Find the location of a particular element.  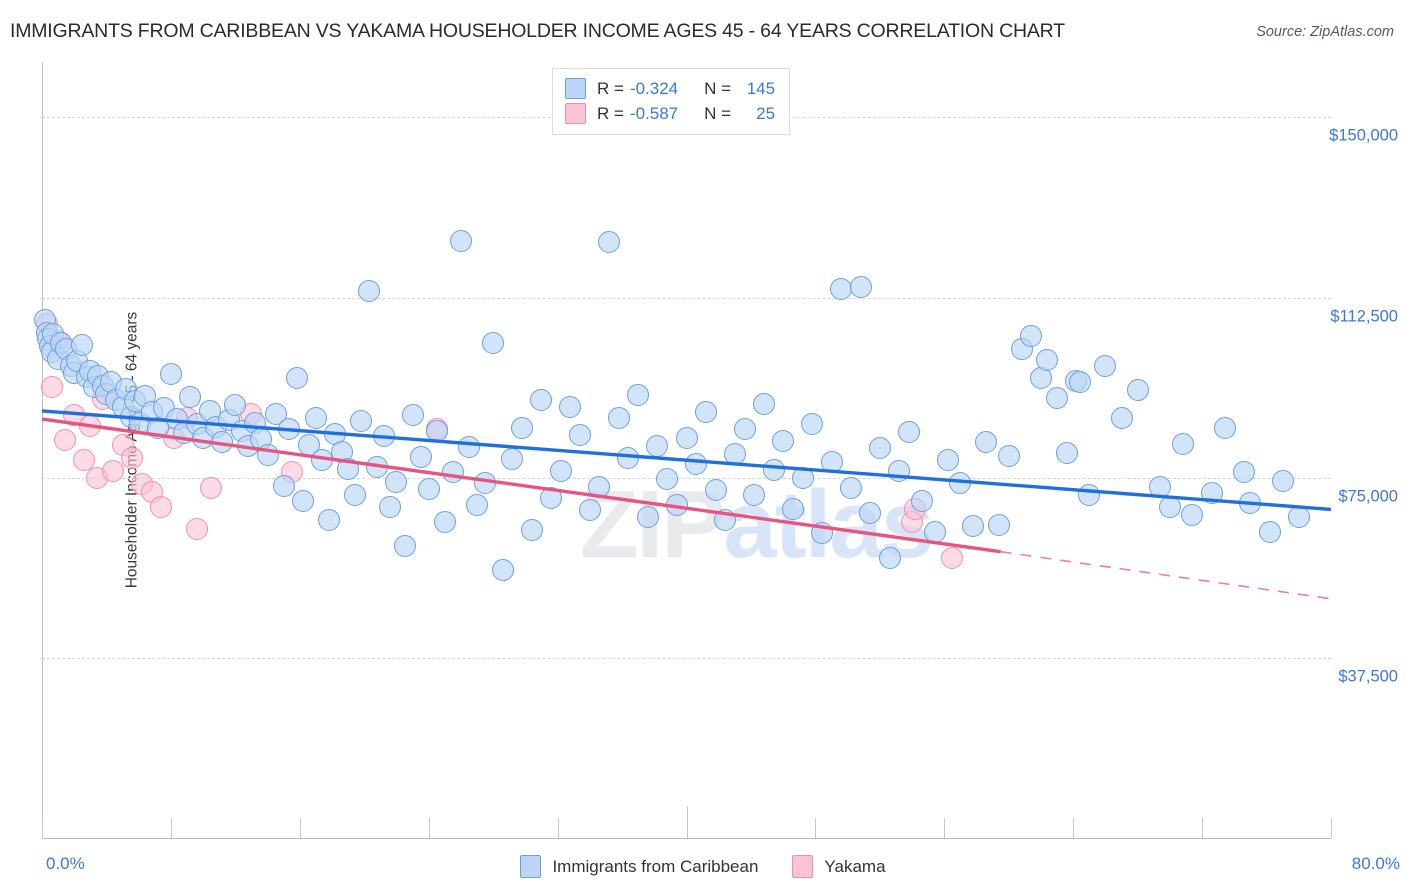

trendline-extension is located at coordinates (1166, 575).